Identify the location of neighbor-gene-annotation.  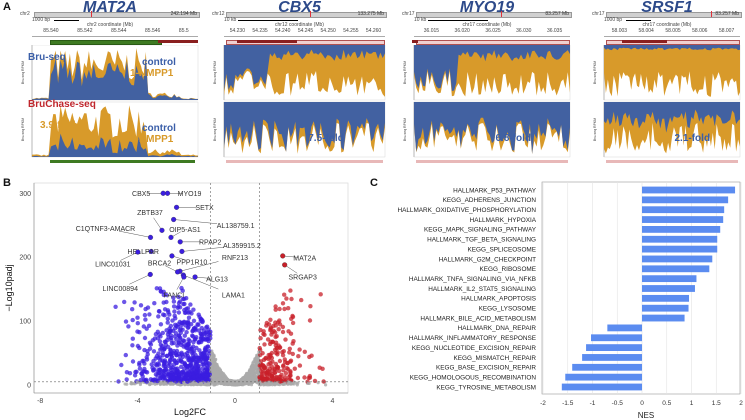
(178, 41).